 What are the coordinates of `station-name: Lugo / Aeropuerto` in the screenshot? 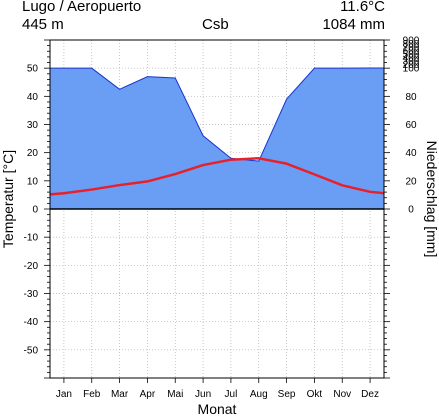 It's located at (82, 7).